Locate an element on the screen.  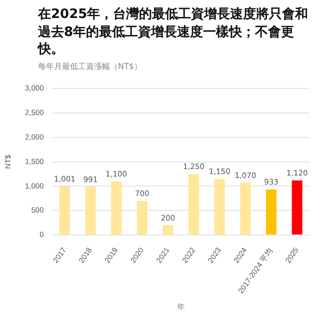
x-axis-title: 年 is located at coordinates (180, 307).